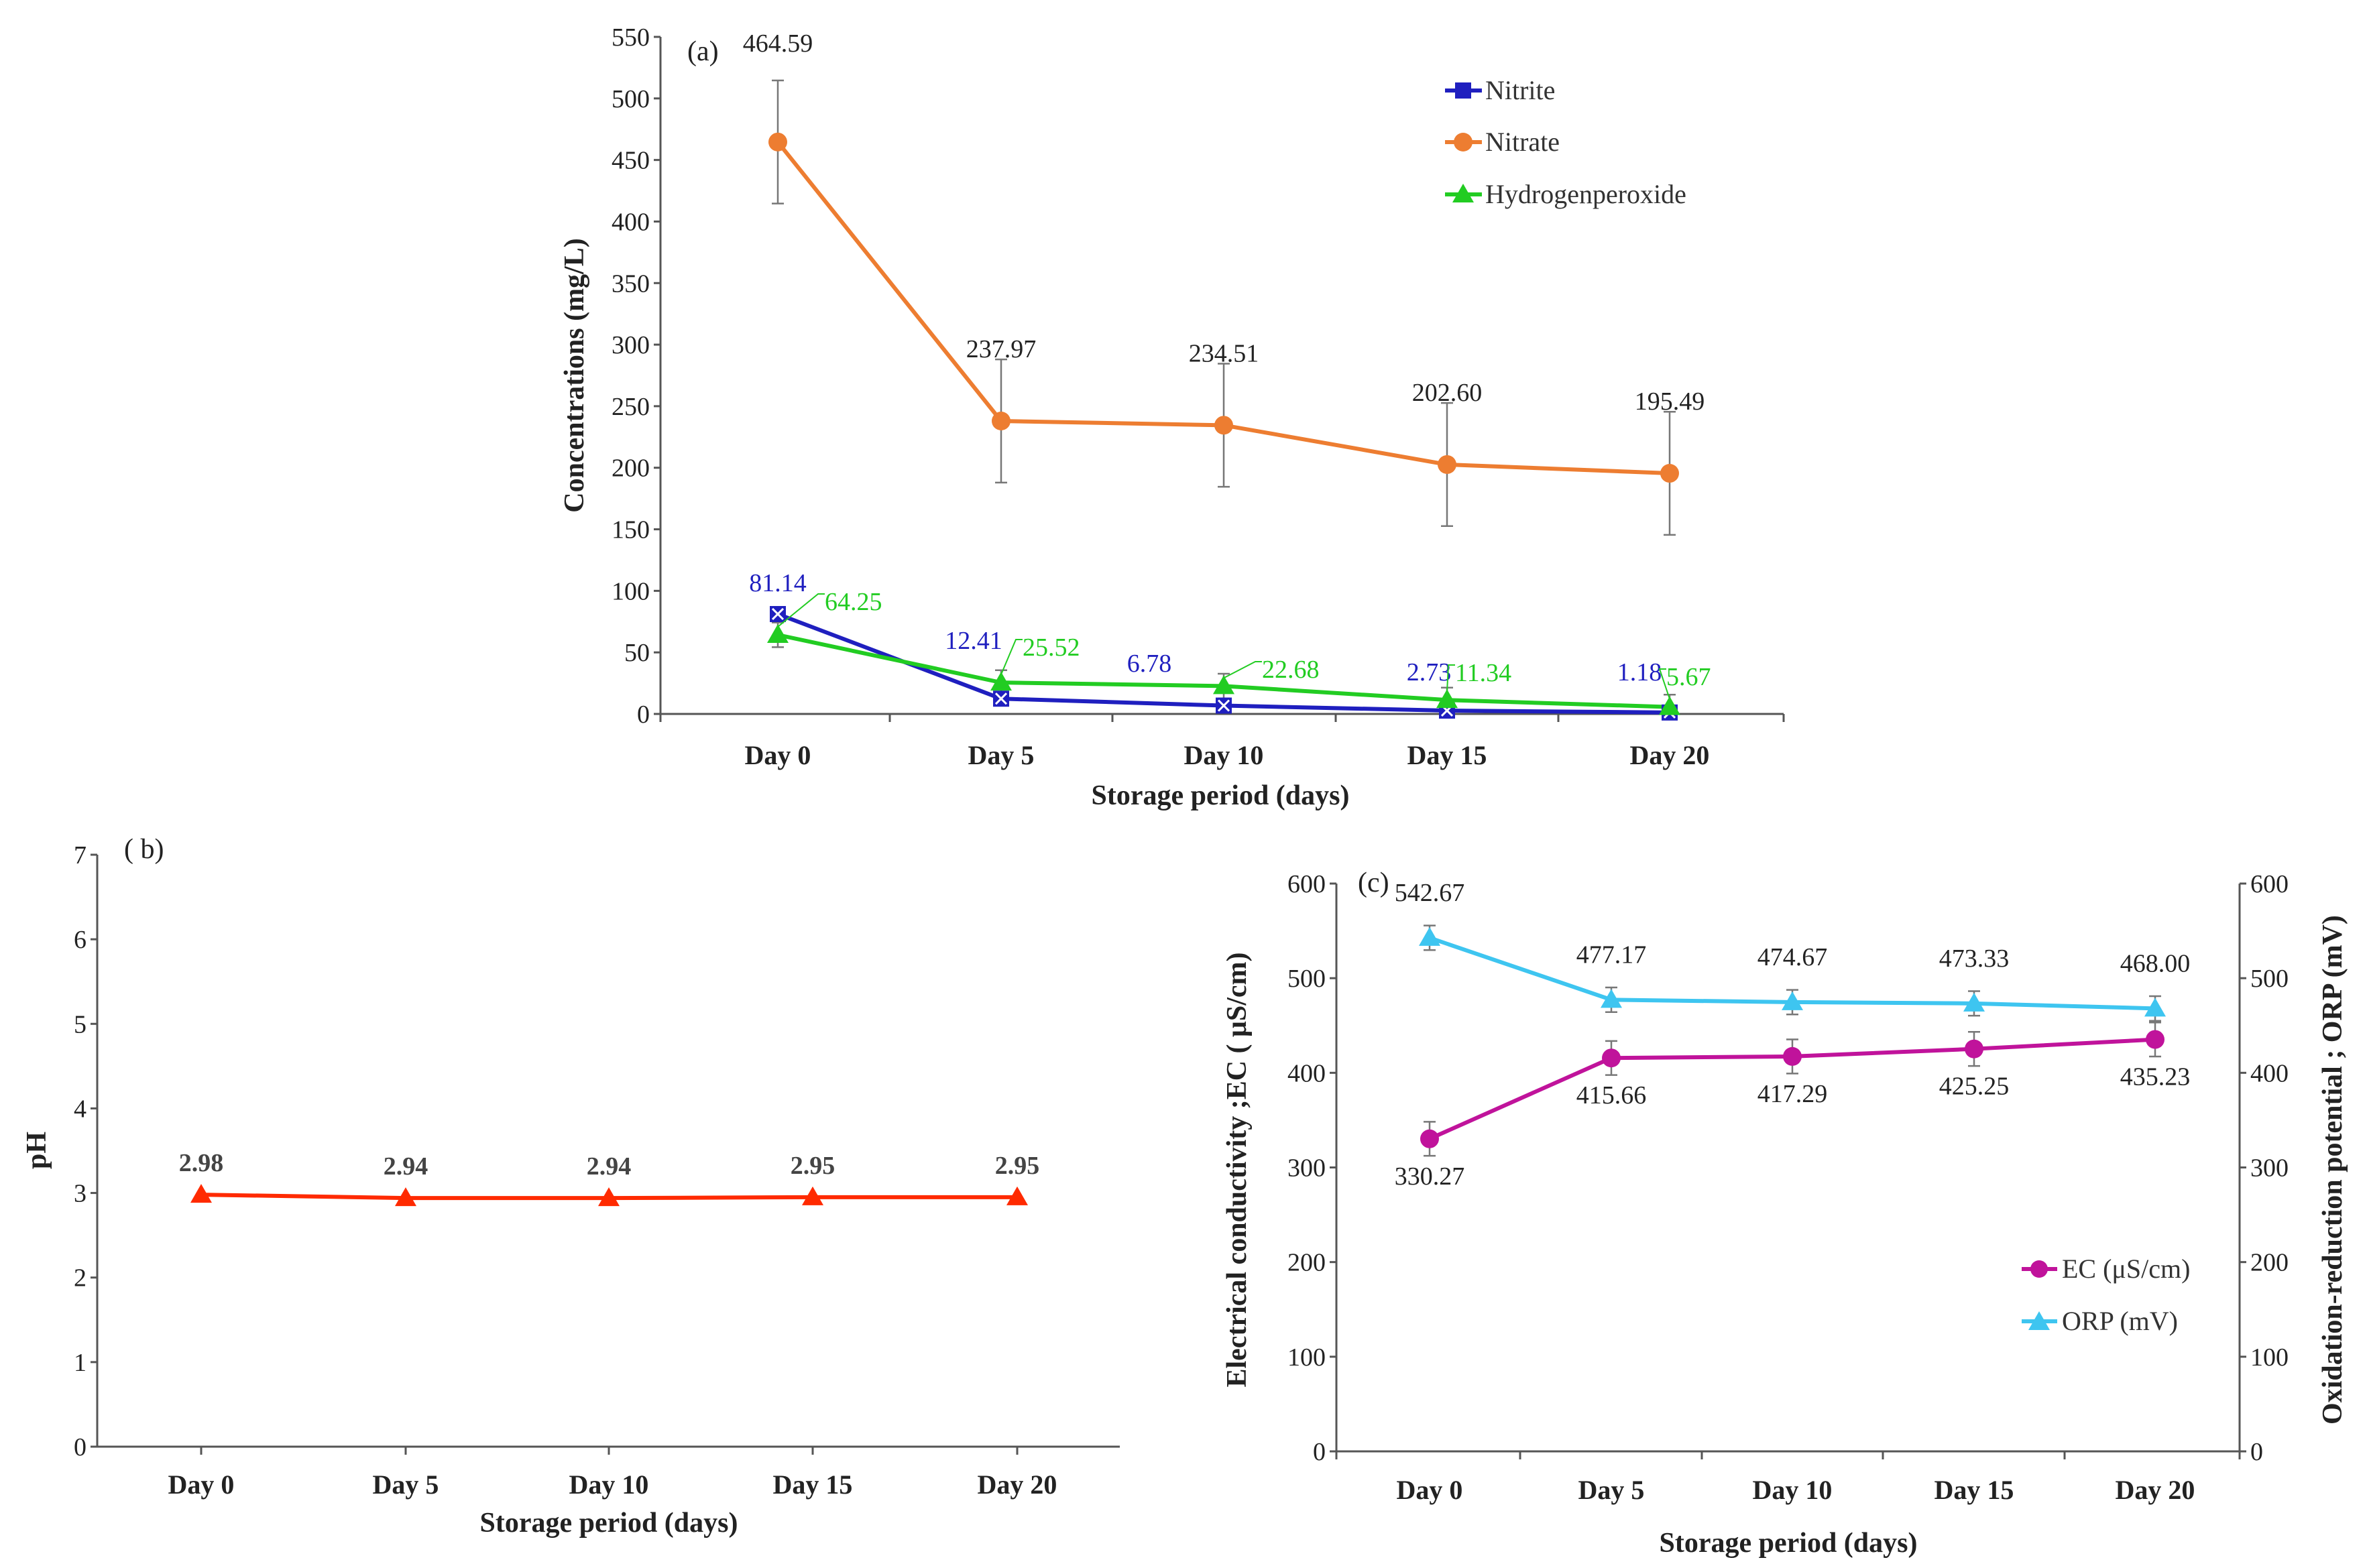 The image size is (2367, 1568). I want to click on panel-b-ytick-label-2: 2, so click(80, 1278).